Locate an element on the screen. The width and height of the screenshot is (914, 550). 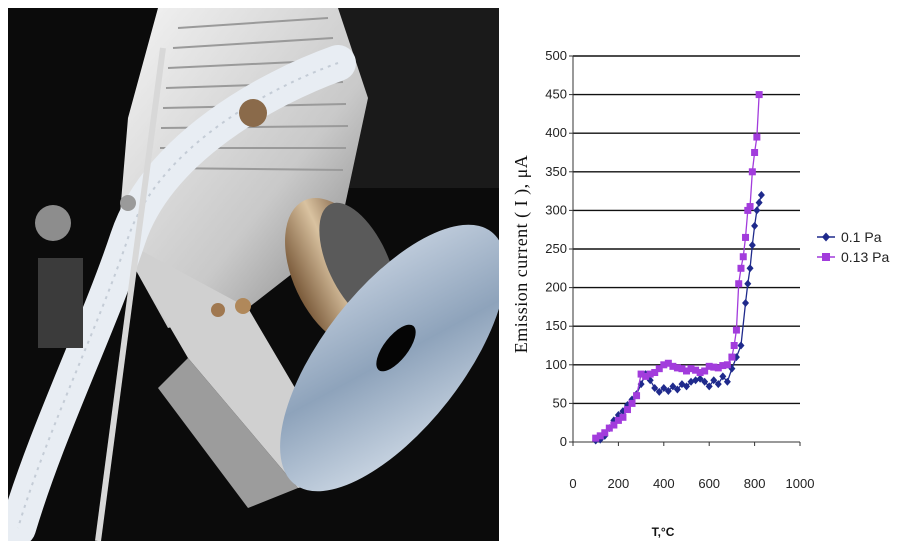
y-tick-label: 250 is located at coordinates (556, 248).